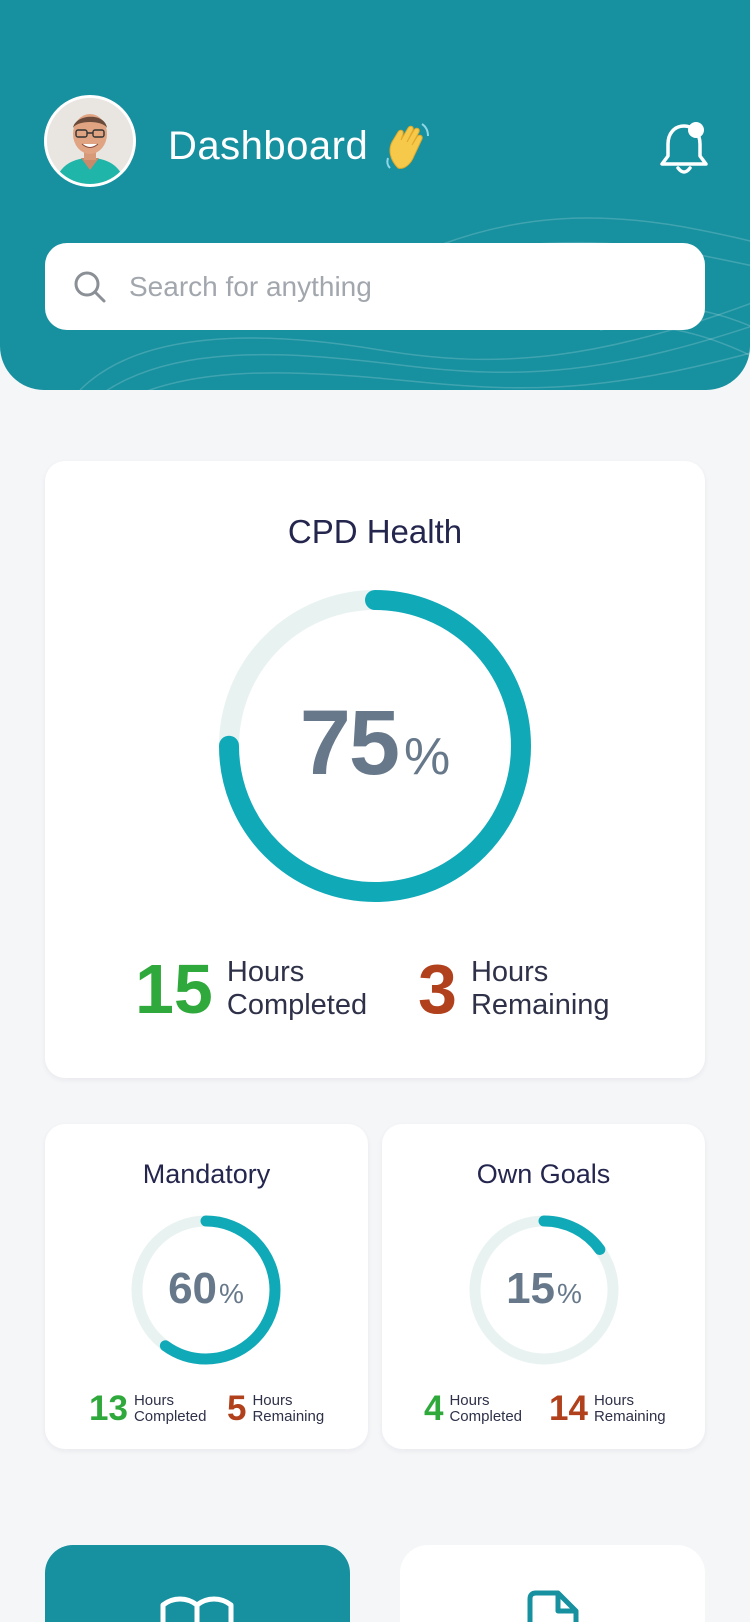 This screenshot has width=750, height=1622. I want to click on cpd-health-percent: 75 %, so click(375, 743).